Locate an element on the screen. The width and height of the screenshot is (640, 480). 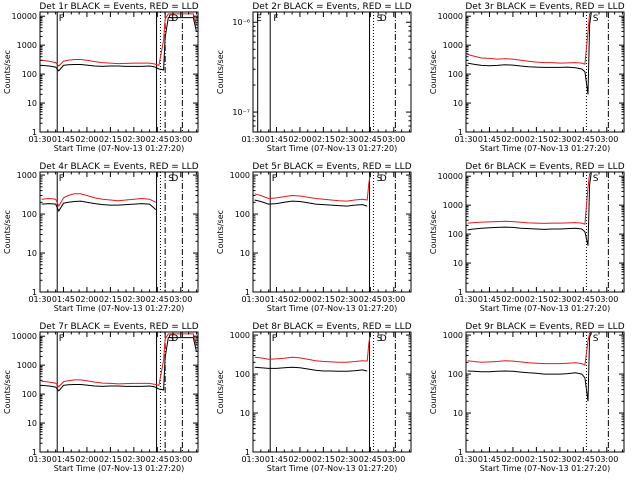
y-tick-label: 10⁻⁷ is located at coordinates (241, 112).